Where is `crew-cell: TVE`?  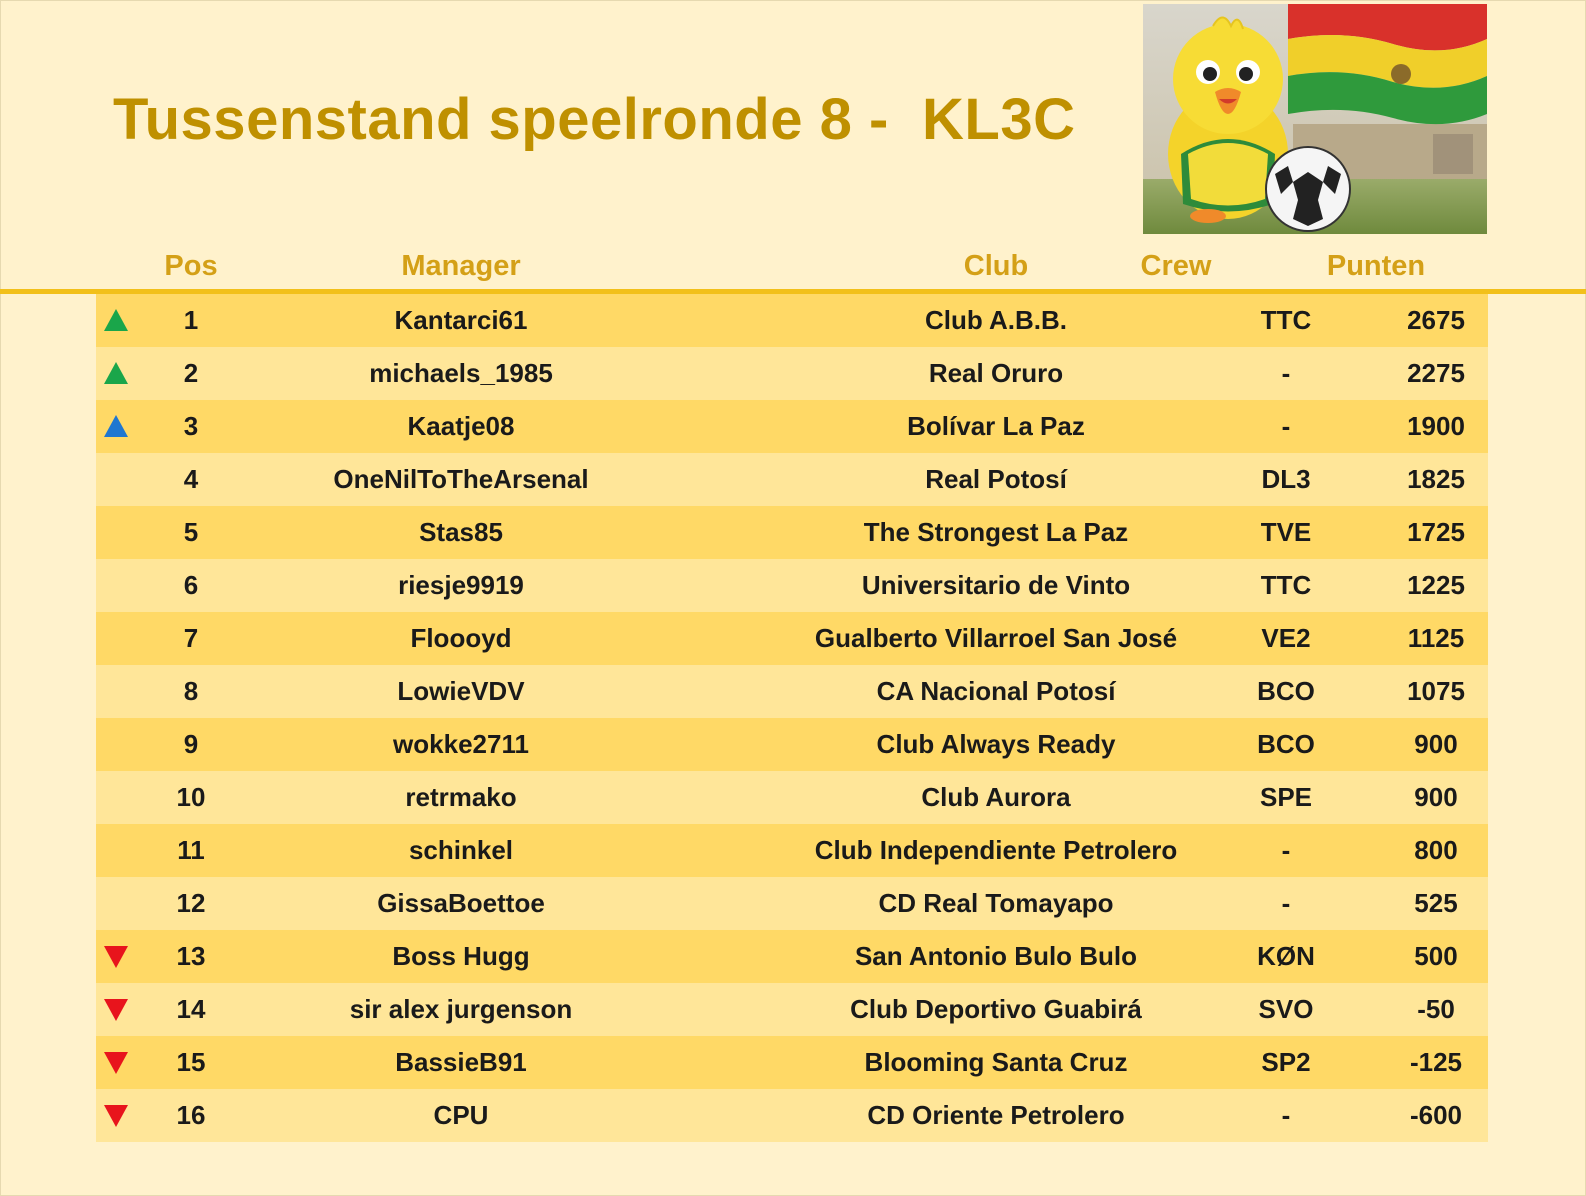 crew-cell: TVE is located at coordinates (1286, 532).